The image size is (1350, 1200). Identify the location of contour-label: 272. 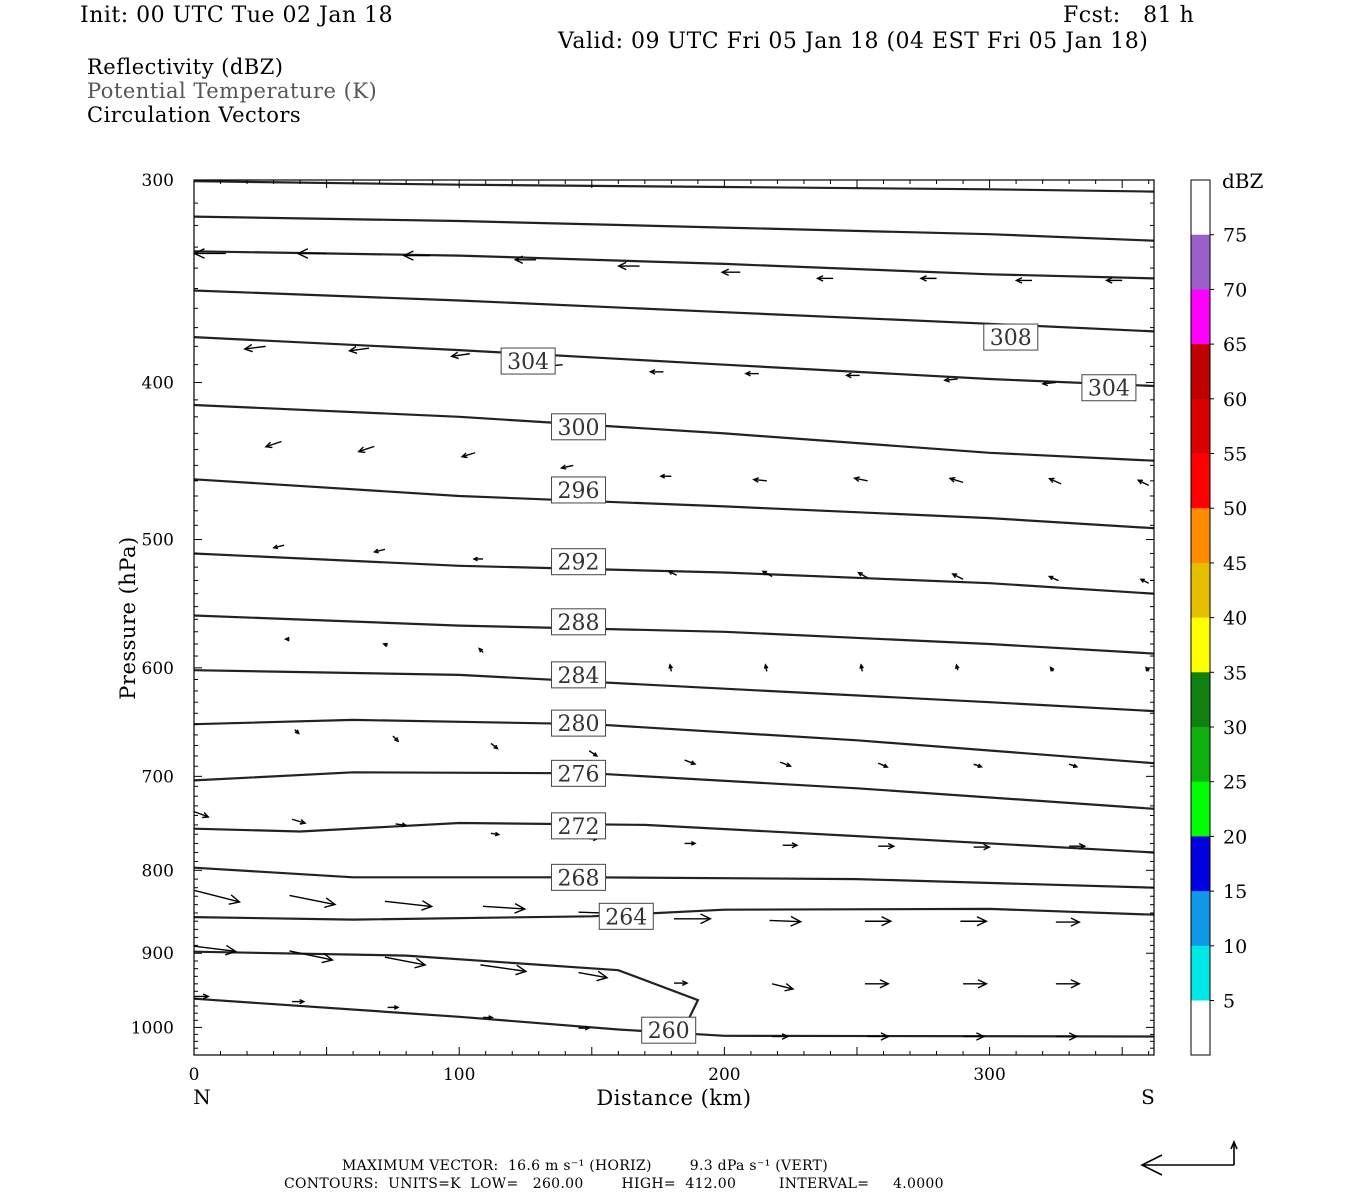
(579, 827).